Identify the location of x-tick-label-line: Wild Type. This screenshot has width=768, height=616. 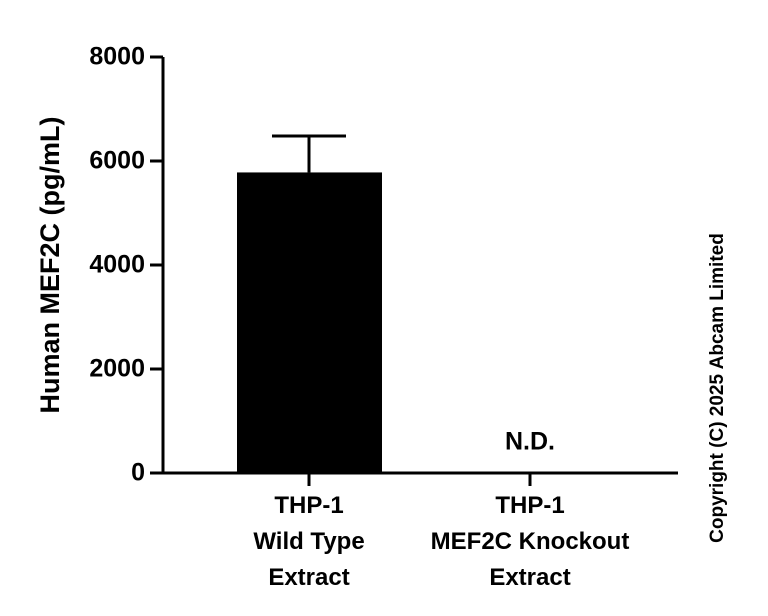
(308, 541).